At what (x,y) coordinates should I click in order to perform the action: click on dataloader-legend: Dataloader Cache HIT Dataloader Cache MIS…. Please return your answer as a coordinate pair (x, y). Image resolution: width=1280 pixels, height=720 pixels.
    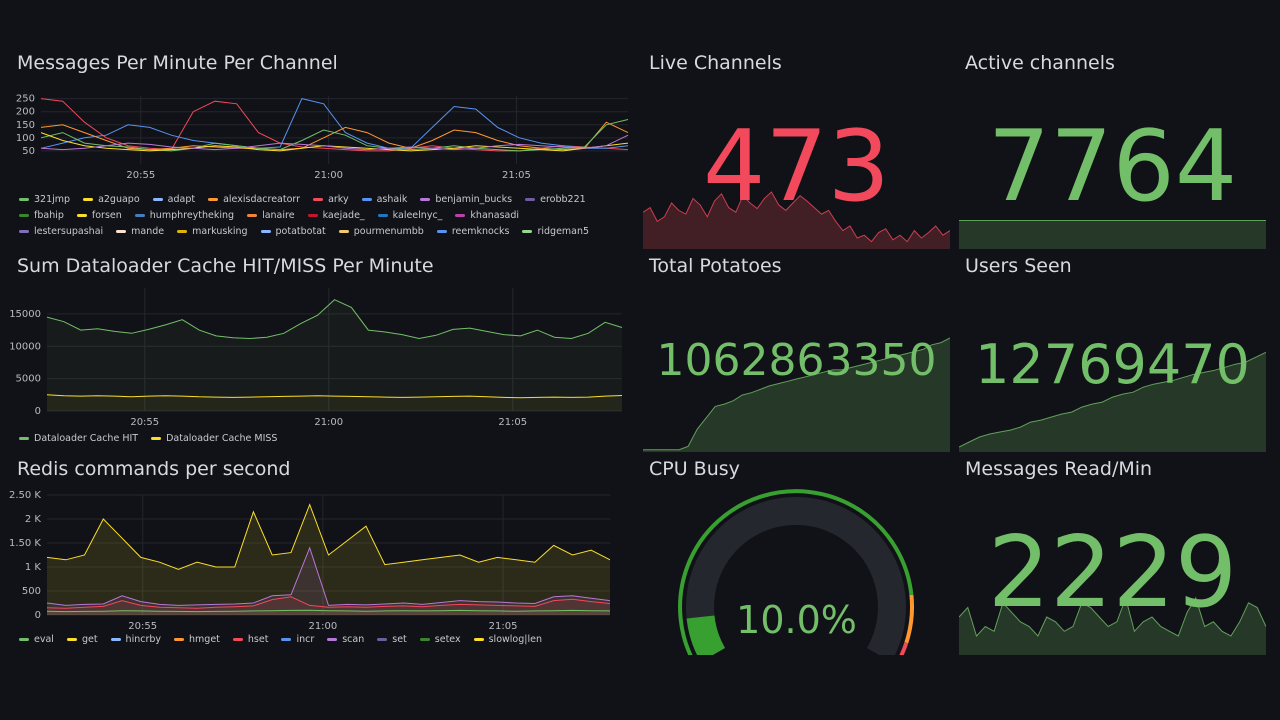
    Looking at the image, I should click on (319, 439).